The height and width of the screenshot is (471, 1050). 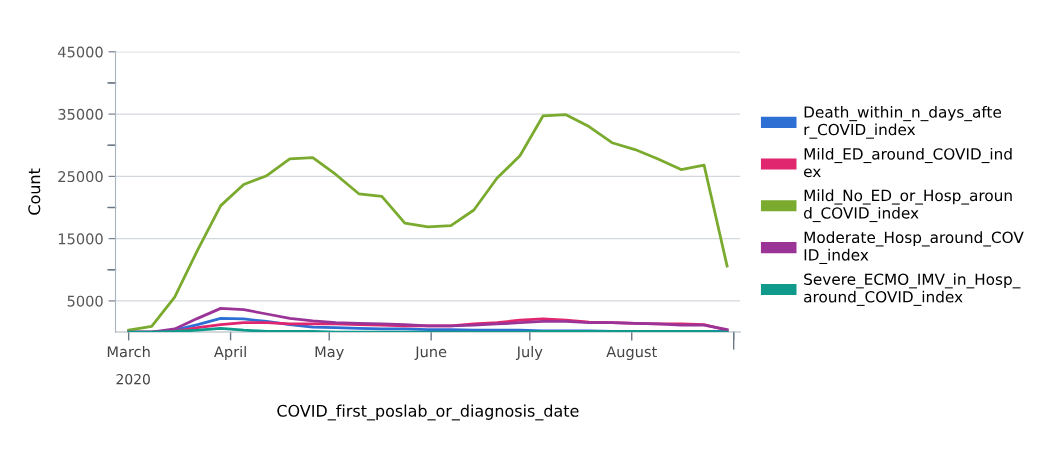 What do you see at coordinates (80, 177) in the screenshot?
I see `y-tick-label: 25000` at bounding box center [80, 177].